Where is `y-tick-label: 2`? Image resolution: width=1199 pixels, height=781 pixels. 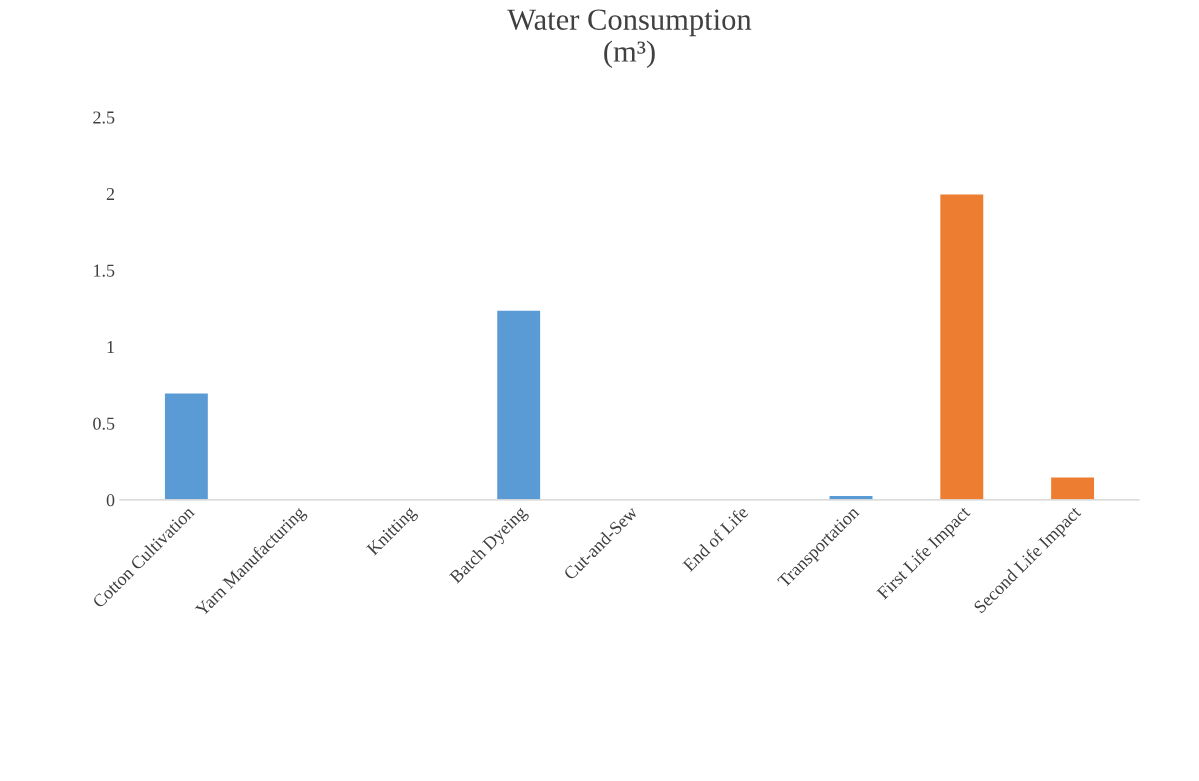
y-tick-label: 2 is located at coordinates (110, 194).